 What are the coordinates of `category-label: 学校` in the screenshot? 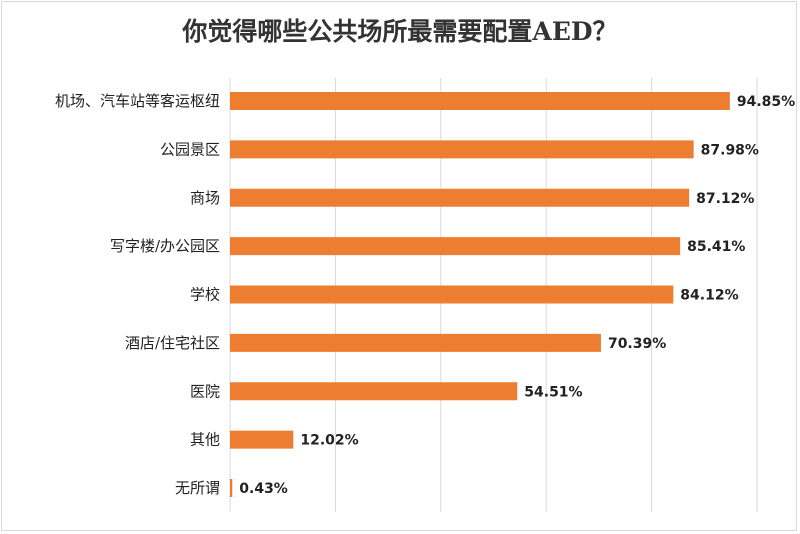 It's located at (205, 295).